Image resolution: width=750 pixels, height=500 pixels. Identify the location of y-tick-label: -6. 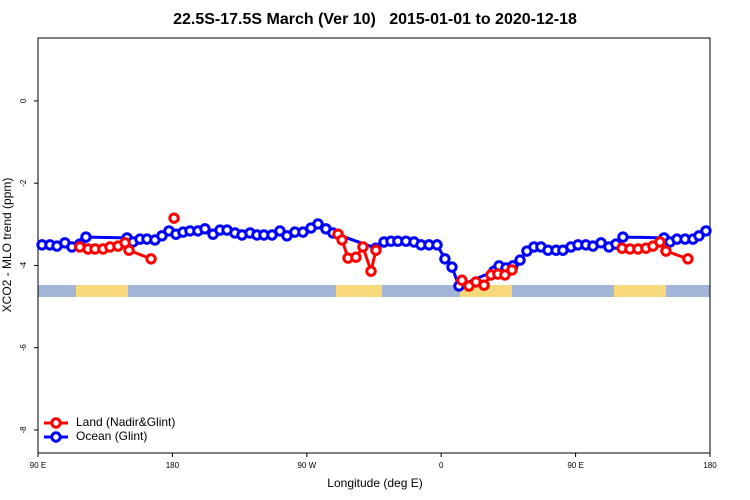
(23, 348).